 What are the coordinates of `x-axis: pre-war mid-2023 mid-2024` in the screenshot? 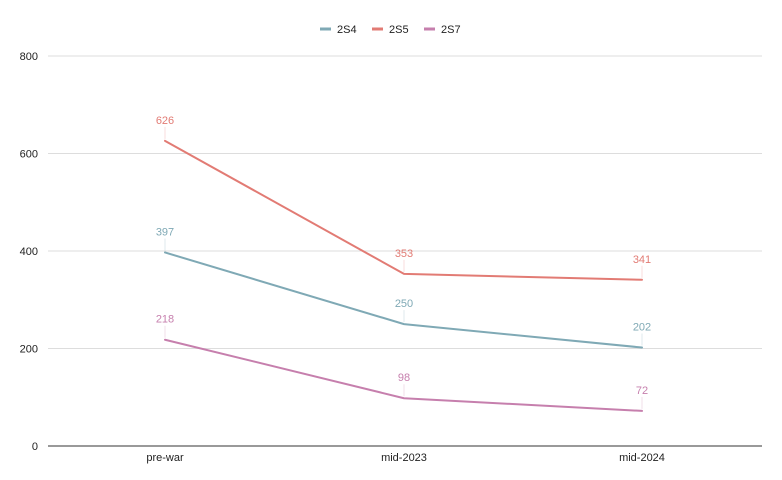 It's located at (405, 454).